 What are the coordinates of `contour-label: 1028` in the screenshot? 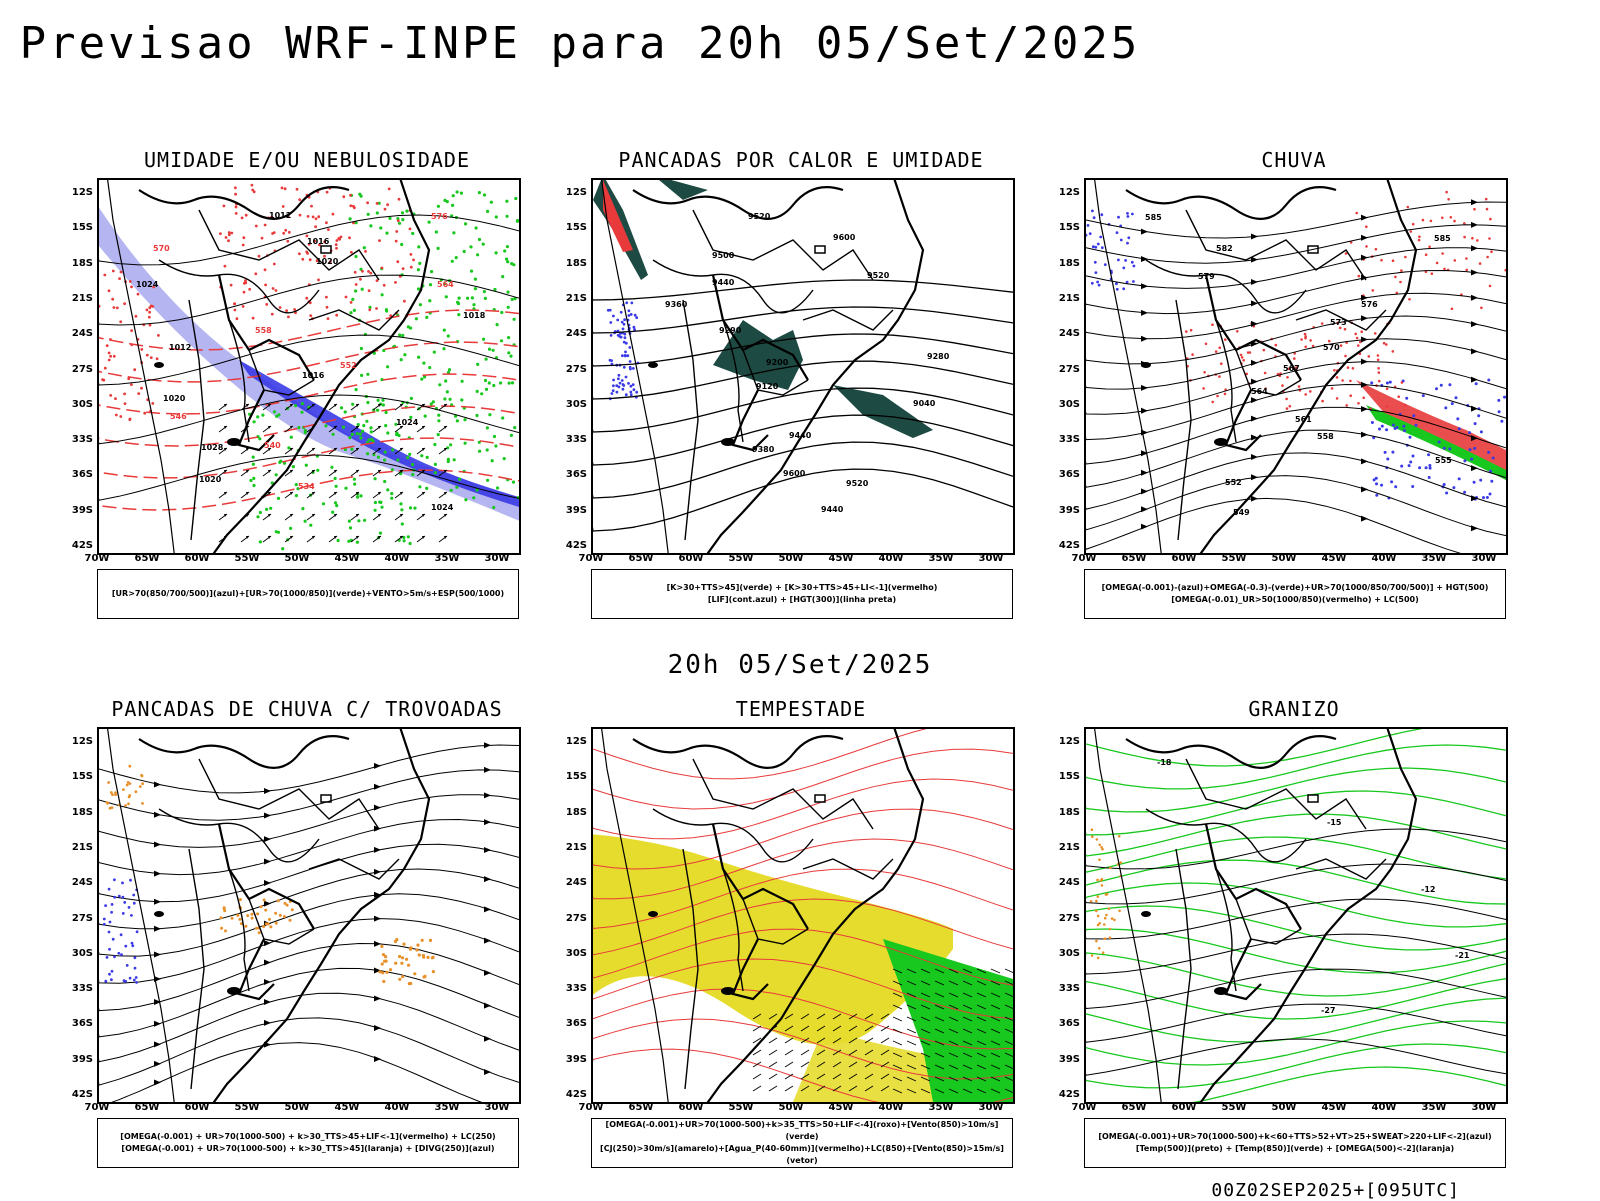 It's located at (212, 447).